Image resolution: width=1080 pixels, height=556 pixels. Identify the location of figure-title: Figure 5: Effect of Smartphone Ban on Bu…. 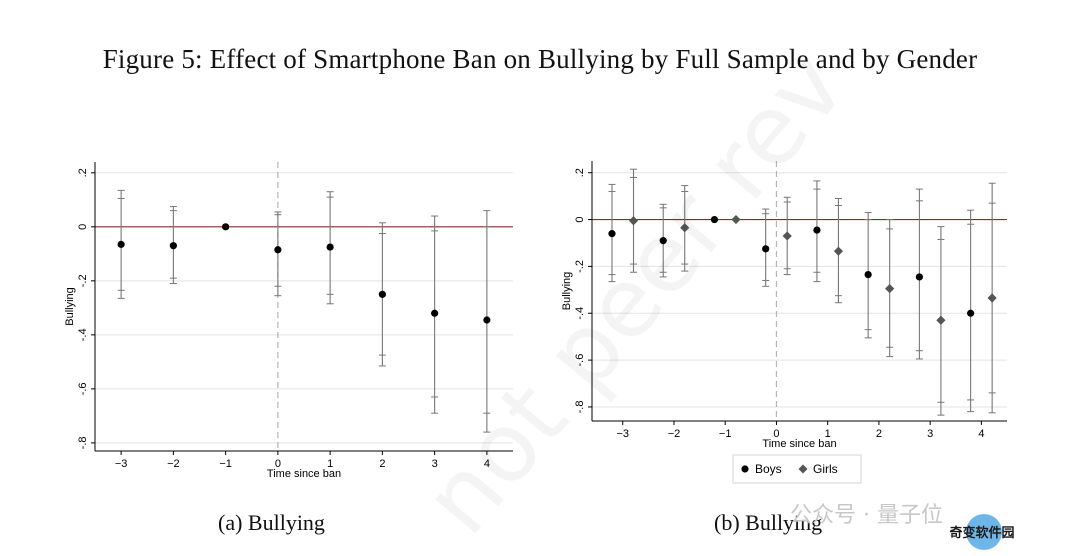
(540, 59).